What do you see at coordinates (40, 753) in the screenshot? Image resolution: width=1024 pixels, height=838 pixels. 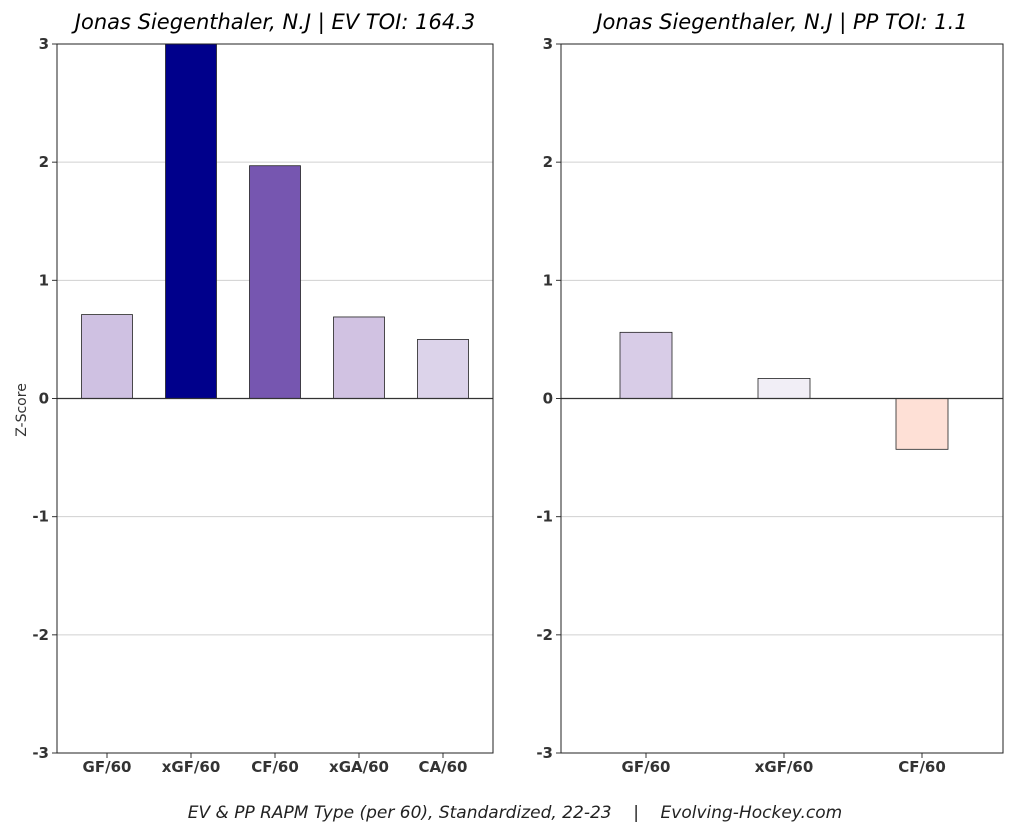 I see `left-y-tick-label: -3` at bounding box center [40, 753].